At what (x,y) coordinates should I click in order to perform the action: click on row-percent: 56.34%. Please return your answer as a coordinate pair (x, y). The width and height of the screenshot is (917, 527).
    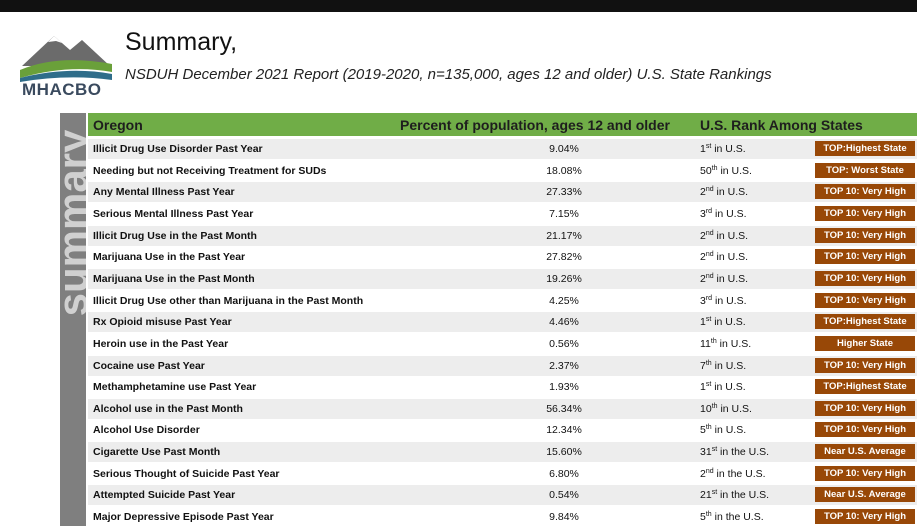
    Looking at the image, I should click on (564, 408).